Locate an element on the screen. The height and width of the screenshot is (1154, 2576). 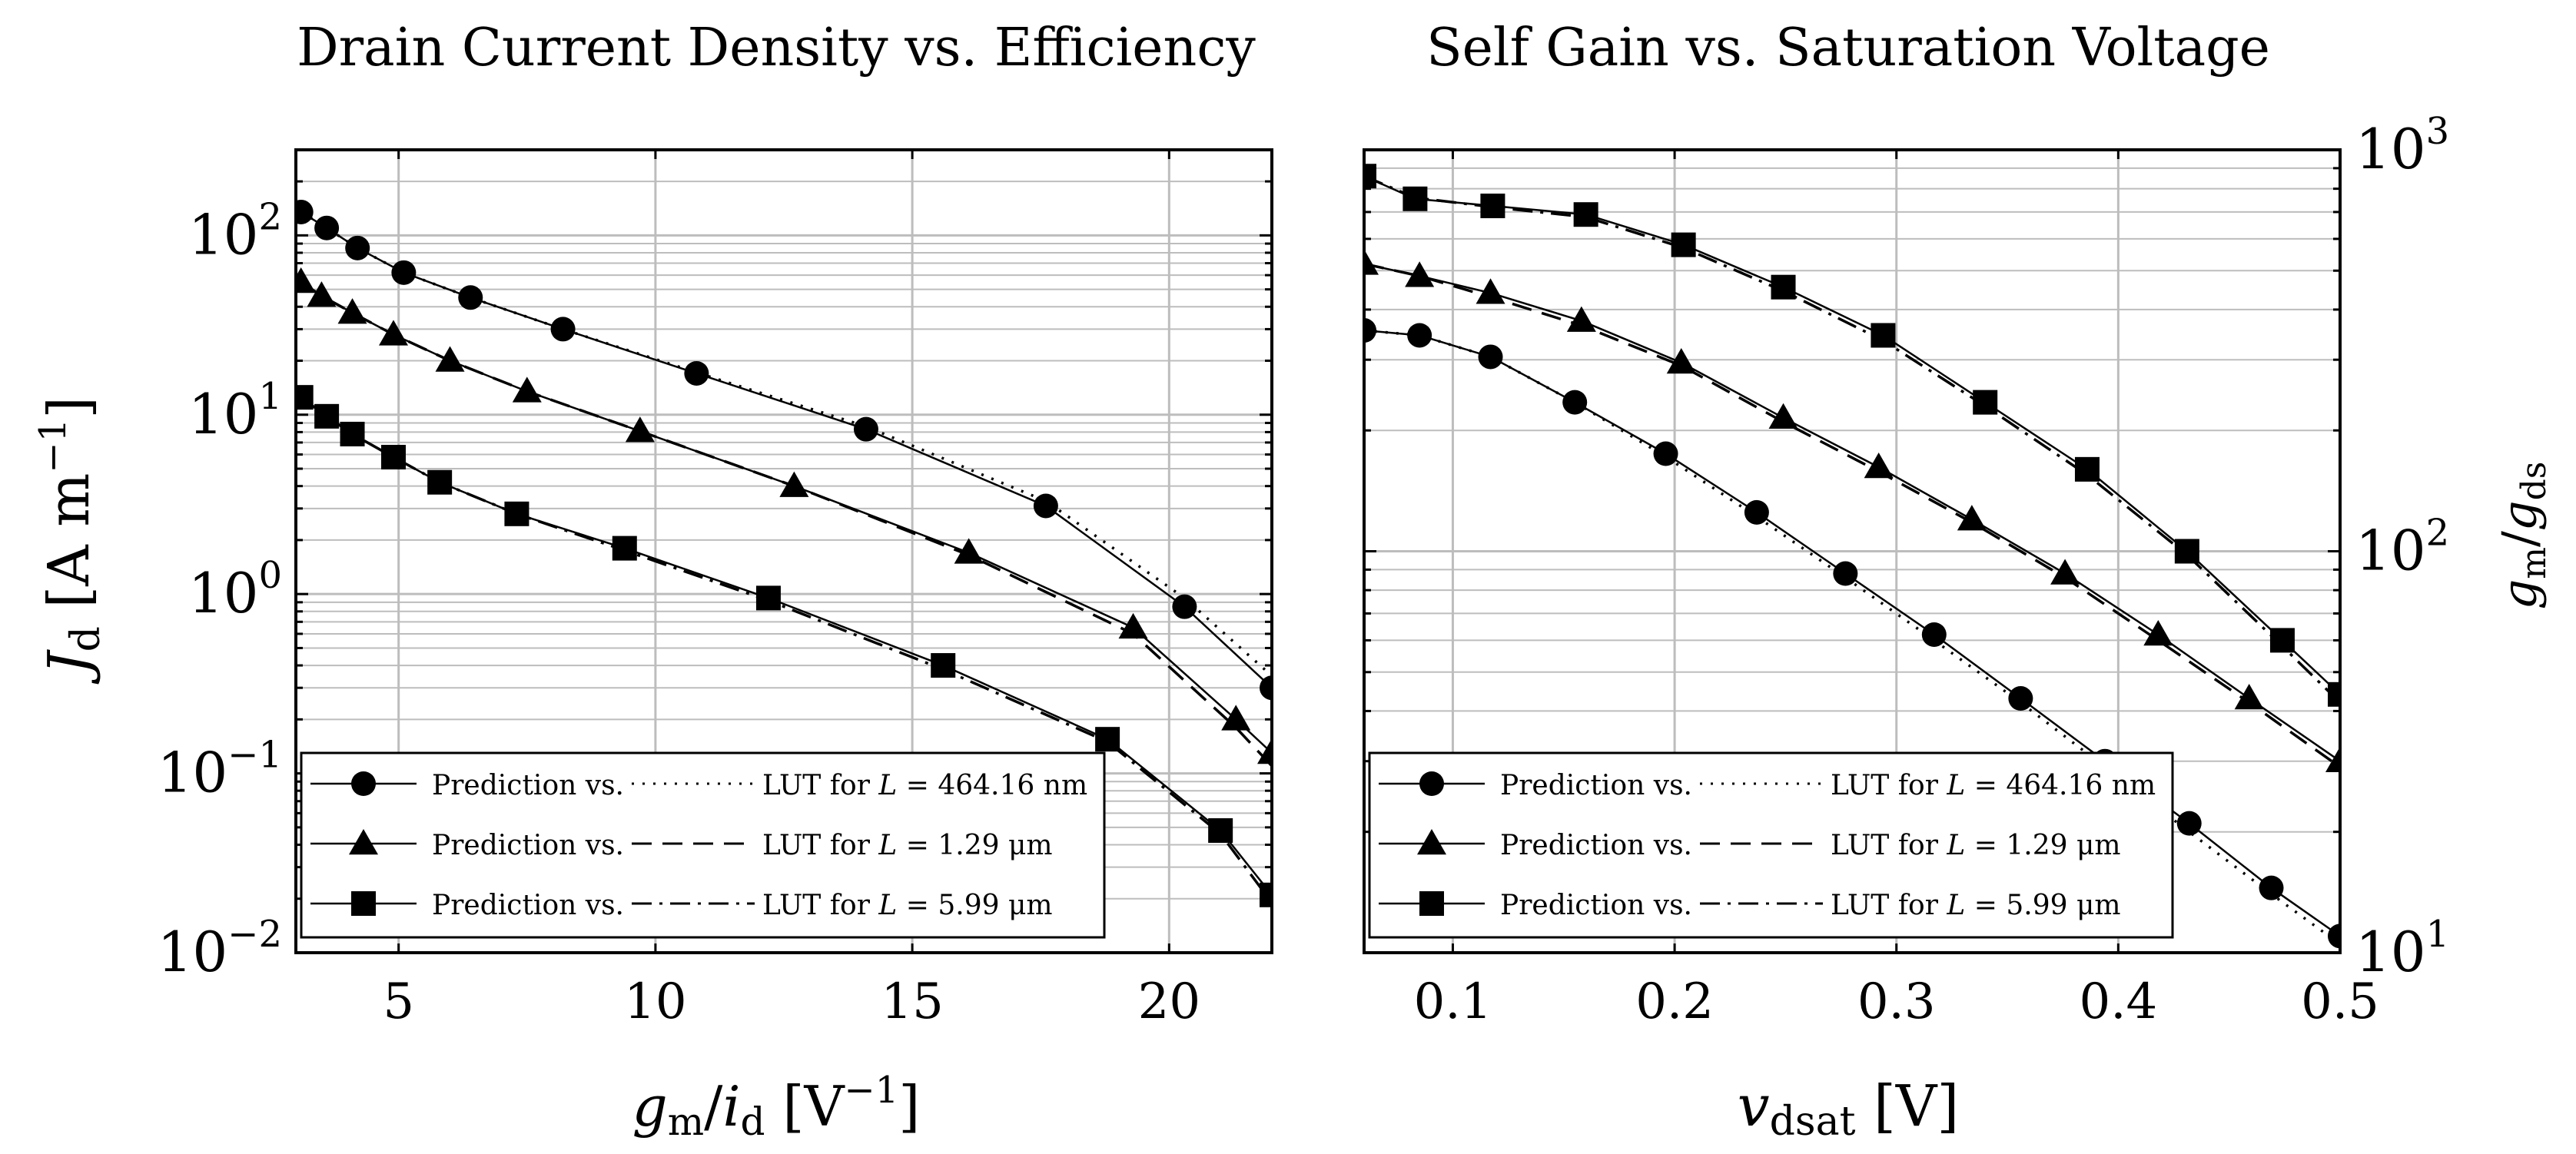
x-tick-label: 0.2 is located at coordinates (1674, 1001).